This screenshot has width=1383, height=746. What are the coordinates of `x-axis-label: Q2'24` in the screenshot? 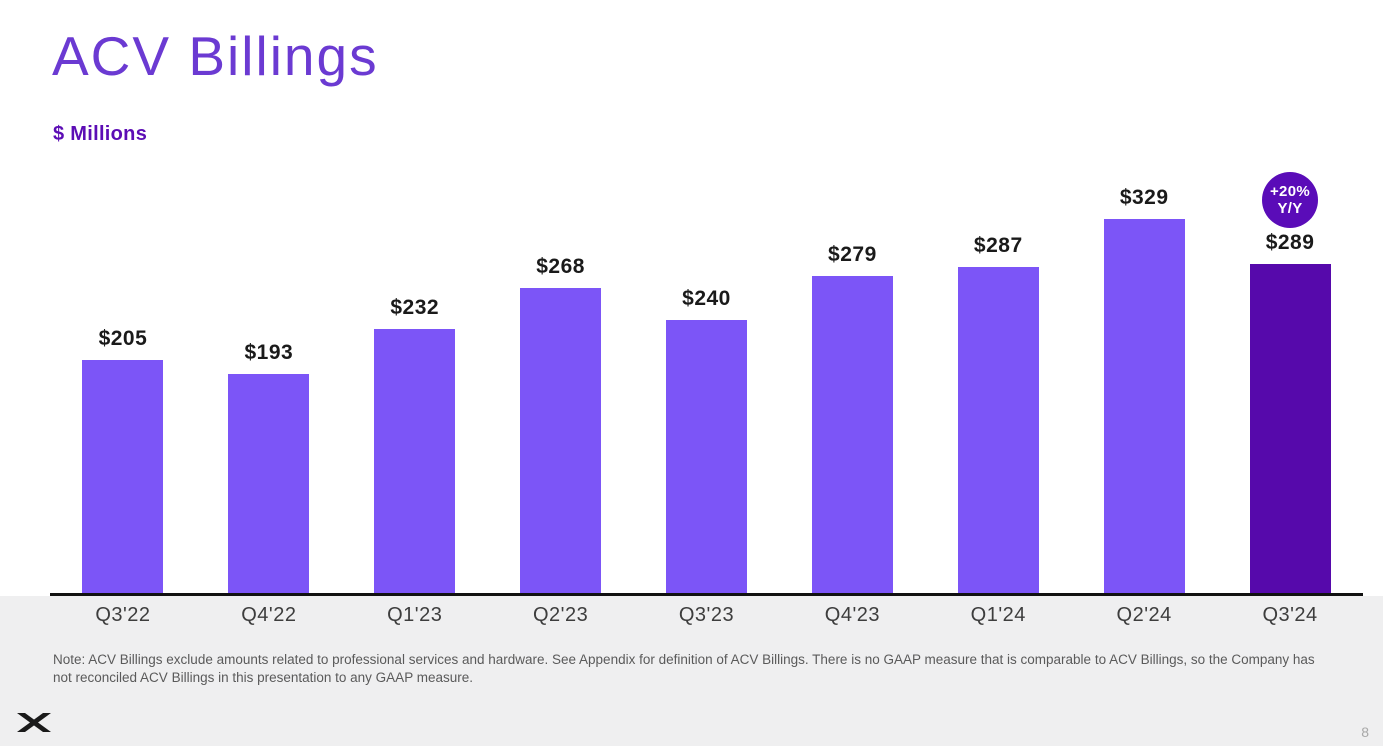 It's located at (1144, 615).